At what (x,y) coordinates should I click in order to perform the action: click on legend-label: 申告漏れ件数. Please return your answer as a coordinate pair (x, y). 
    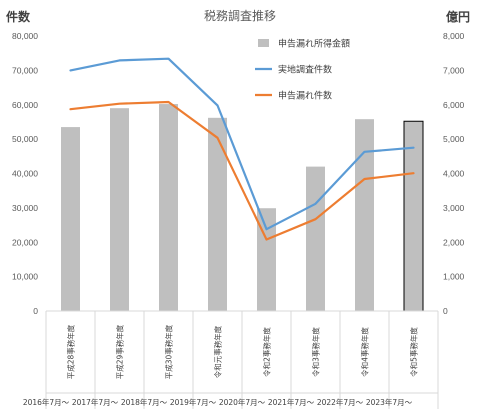
    Looking at the image, I should click on (305, 96).